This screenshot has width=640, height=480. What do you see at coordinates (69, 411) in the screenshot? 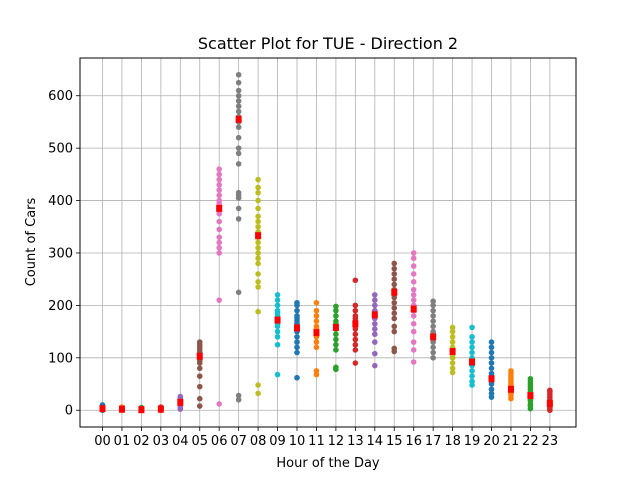
I see `y-tick-label: 0` at bounding box center [69, 411].